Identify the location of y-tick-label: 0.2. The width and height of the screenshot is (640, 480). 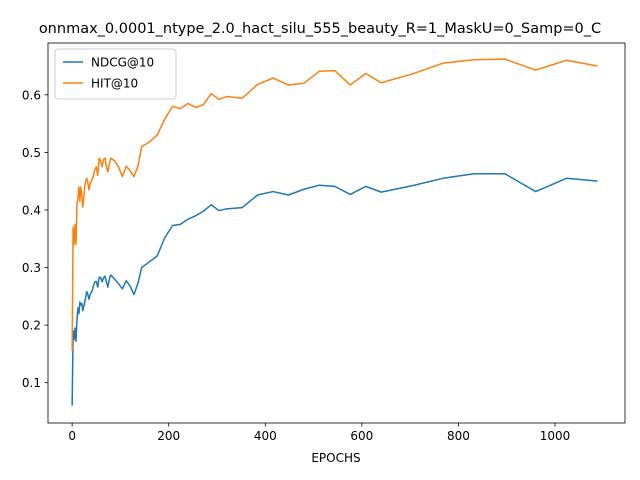
(31, 326).